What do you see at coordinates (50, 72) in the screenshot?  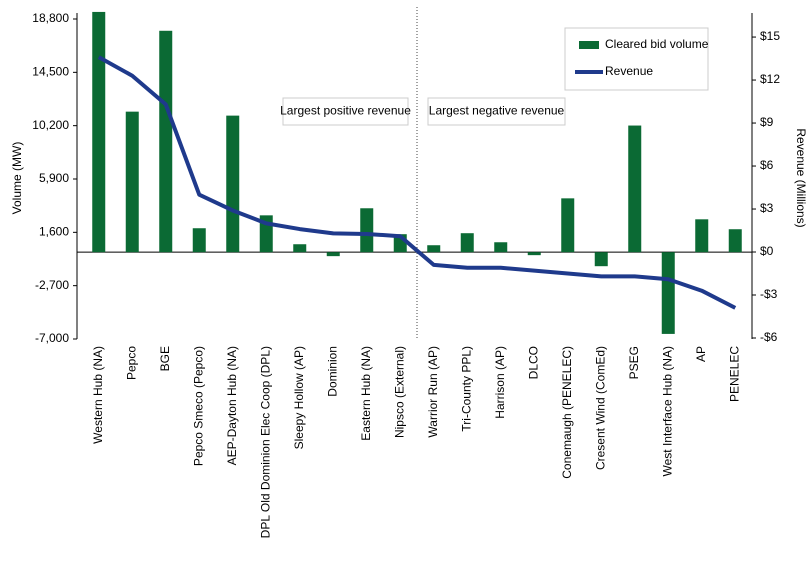 I see `y-tick-label: 14,500` at bounding box center [50, 72].